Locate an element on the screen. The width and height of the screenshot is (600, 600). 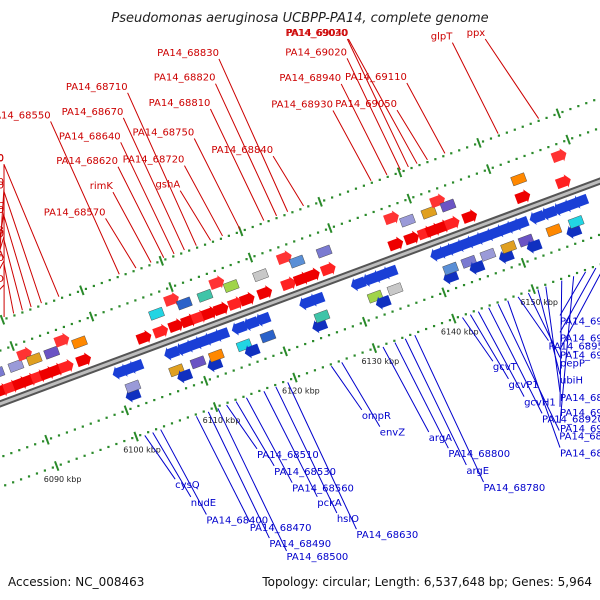
forward-gene-label: PA14_68710 is located at coordinates (97, 87).